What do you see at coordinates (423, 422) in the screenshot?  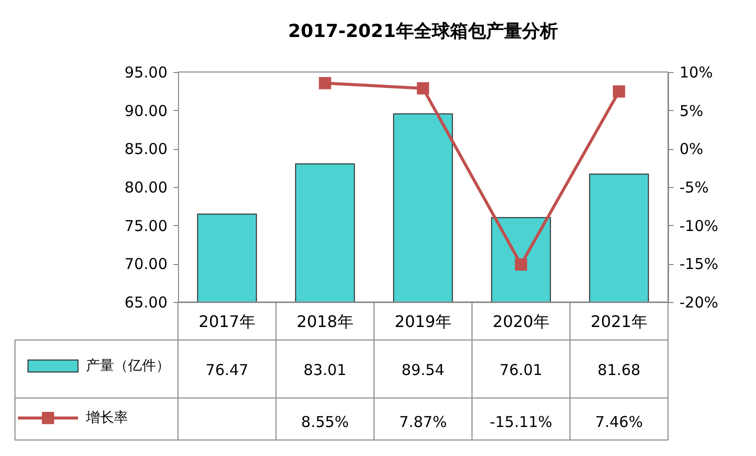 I see `data-label: 7.87%` at bounding box center [423, 422].